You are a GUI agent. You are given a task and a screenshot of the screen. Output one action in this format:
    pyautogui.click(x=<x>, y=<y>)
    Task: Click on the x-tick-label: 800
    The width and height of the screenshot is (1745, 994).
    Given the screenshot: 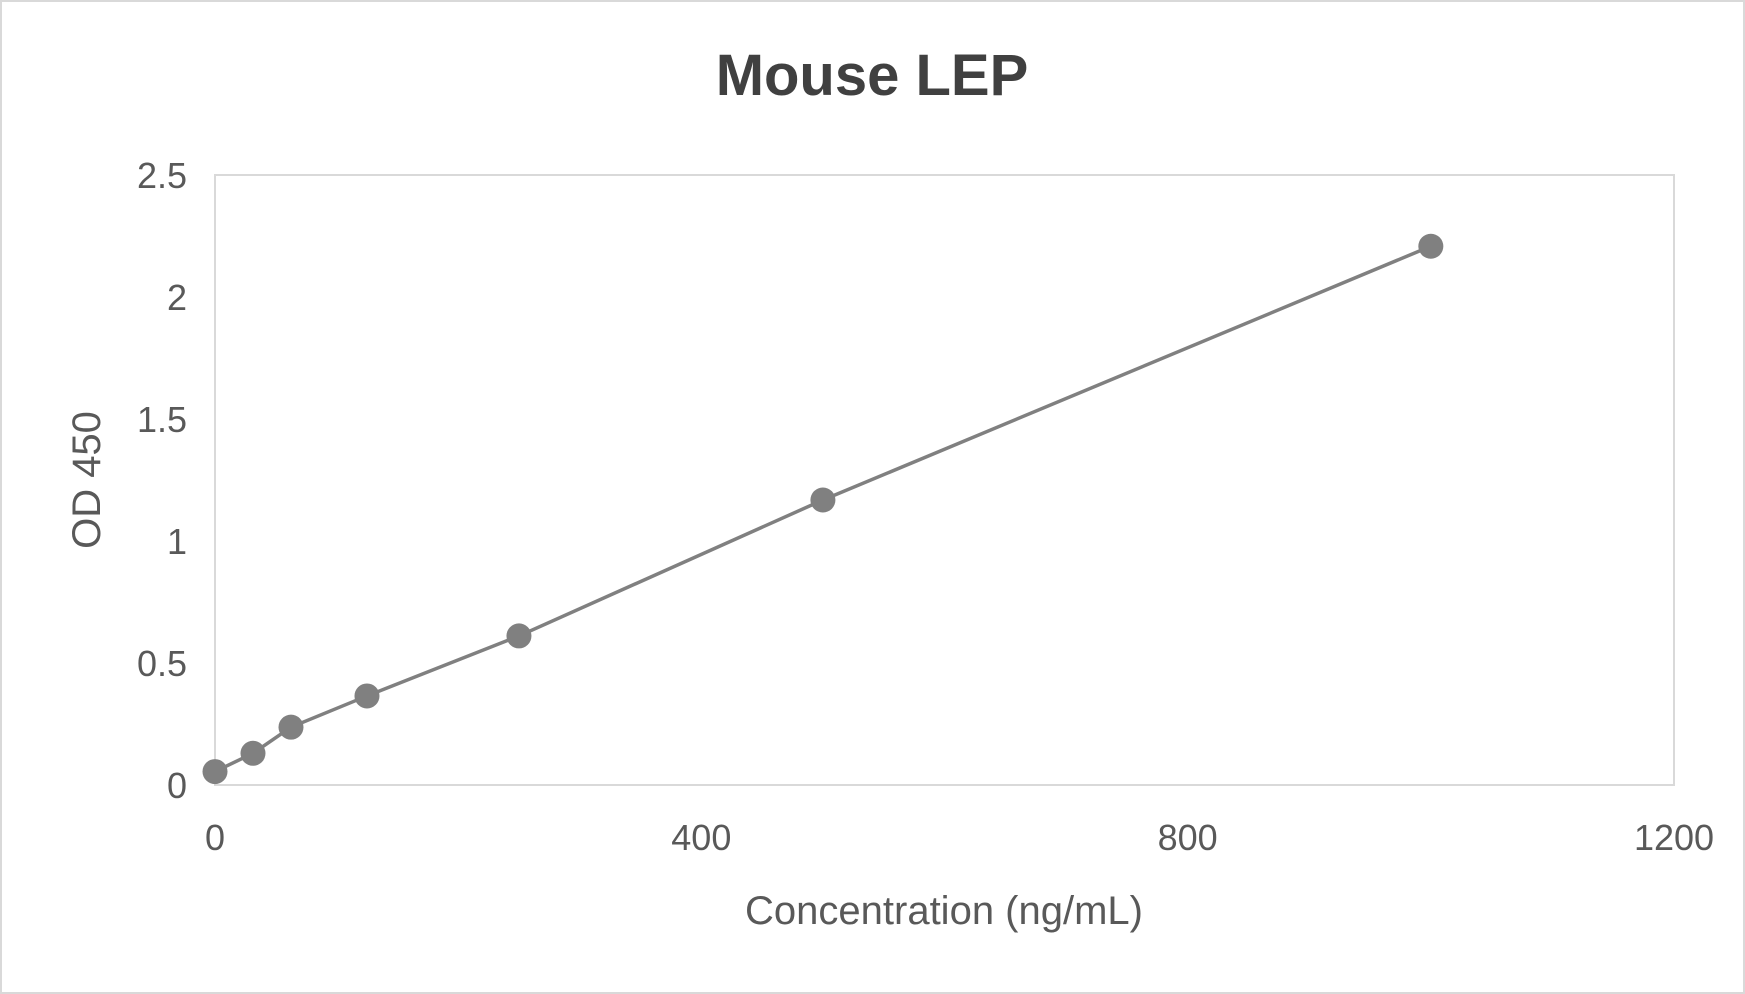 What is the action you would take?
    pyautogui.click(x=1188, y=837)
    